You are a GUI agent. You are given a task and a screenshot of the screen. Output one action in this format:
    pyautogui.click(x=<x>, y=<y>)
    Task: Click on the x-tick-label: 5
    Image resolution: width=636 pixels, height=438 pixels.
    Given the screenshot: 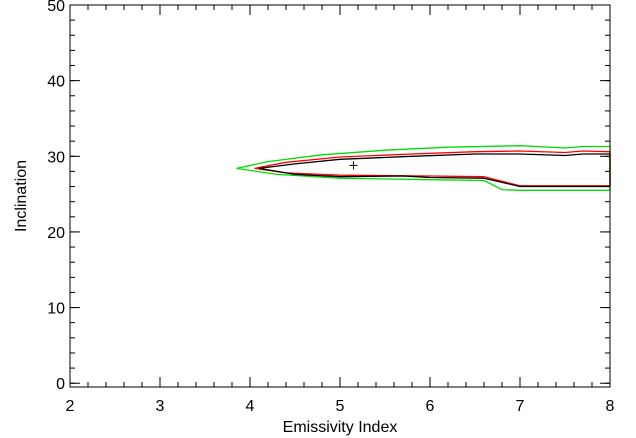 What is the action you would take?
    pyautogui.click(x=340, y=406)
    